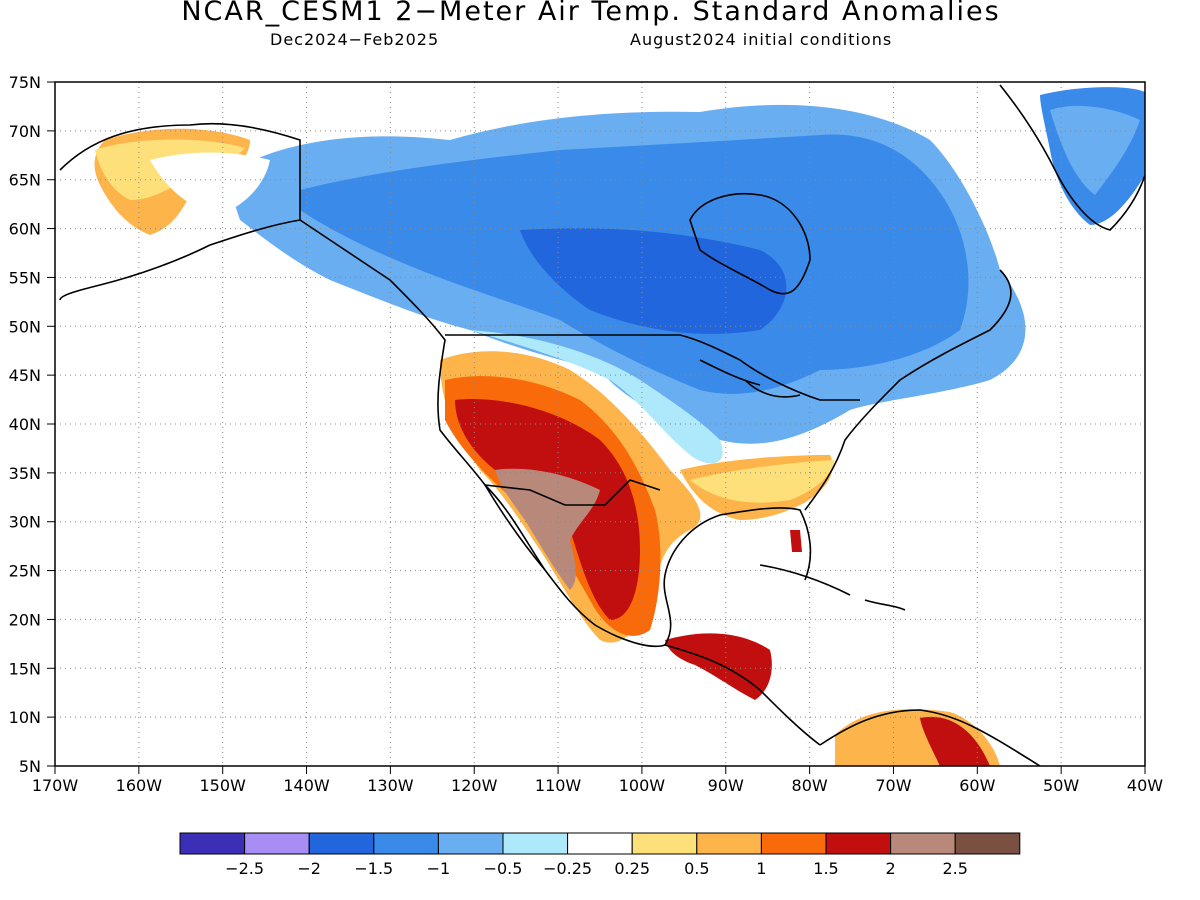 Image resolution: width=1200 pixels, height=900 pixels. What do you see at coordinates (309, 868) in the screenshot?
I see `colorbar-label: −2` at bounding box center [309, 868].